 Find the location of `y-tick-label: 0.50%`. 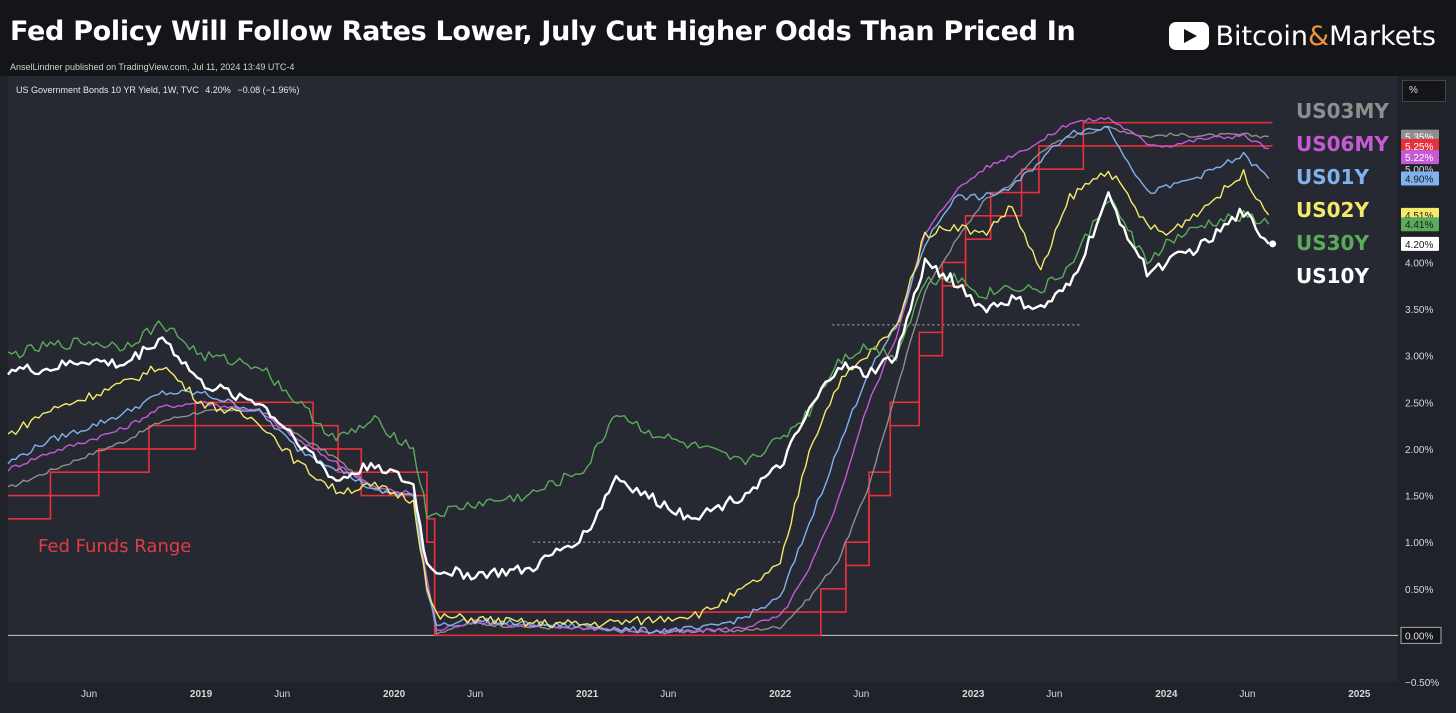

y-tick-label: 0.50% is located at coordinates (1419, 590).